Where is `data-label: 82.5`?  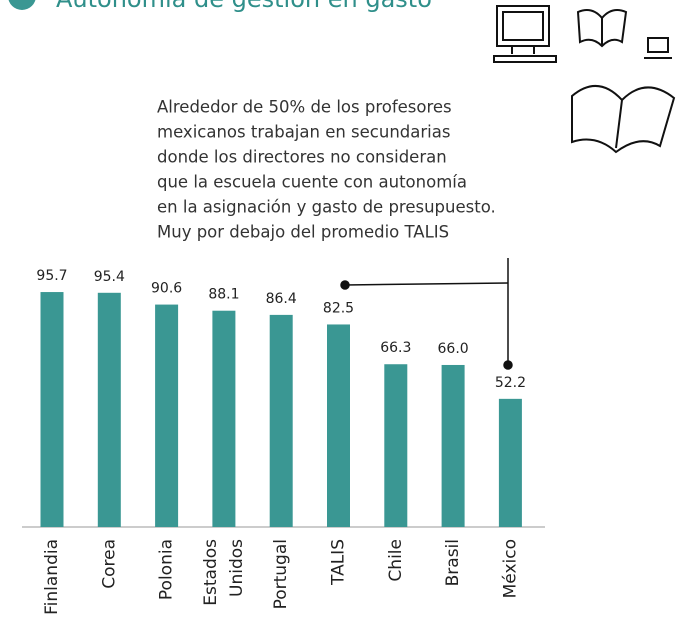
data-label: 82.5 is located at coordinates (338, 308).